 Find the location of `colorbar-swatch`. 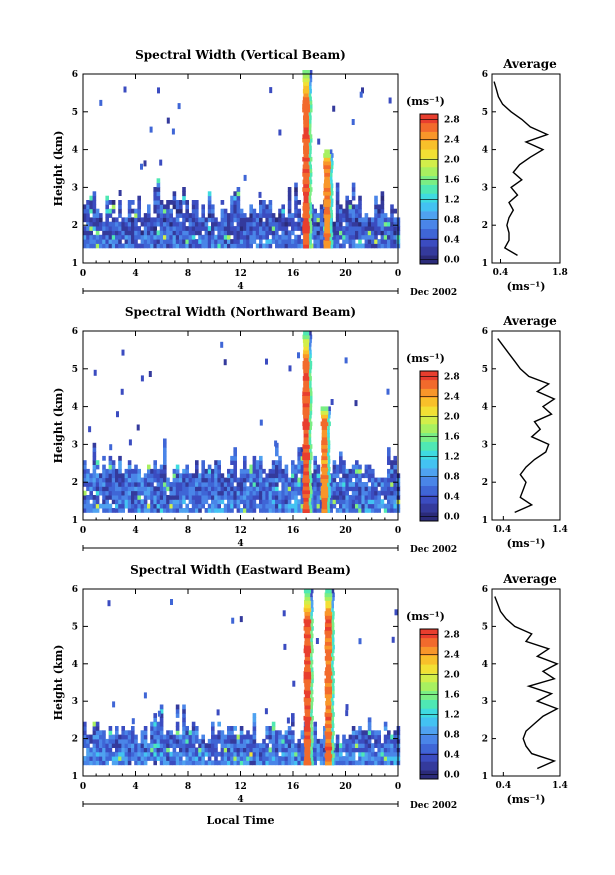

colorbar-swatch is located at coordinates (429, 722).